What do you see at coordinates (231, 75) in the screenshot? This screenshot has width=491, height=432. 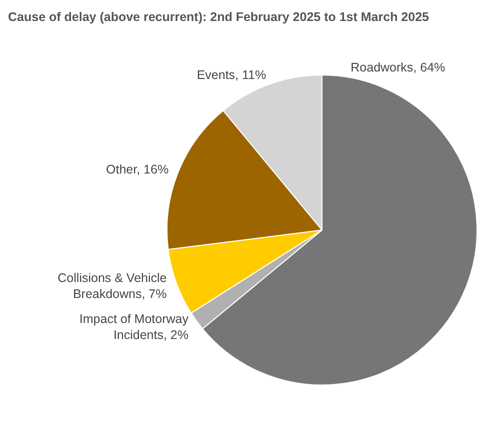 I see `slice-label: Events, 11%` at bounding box center [231, 75].